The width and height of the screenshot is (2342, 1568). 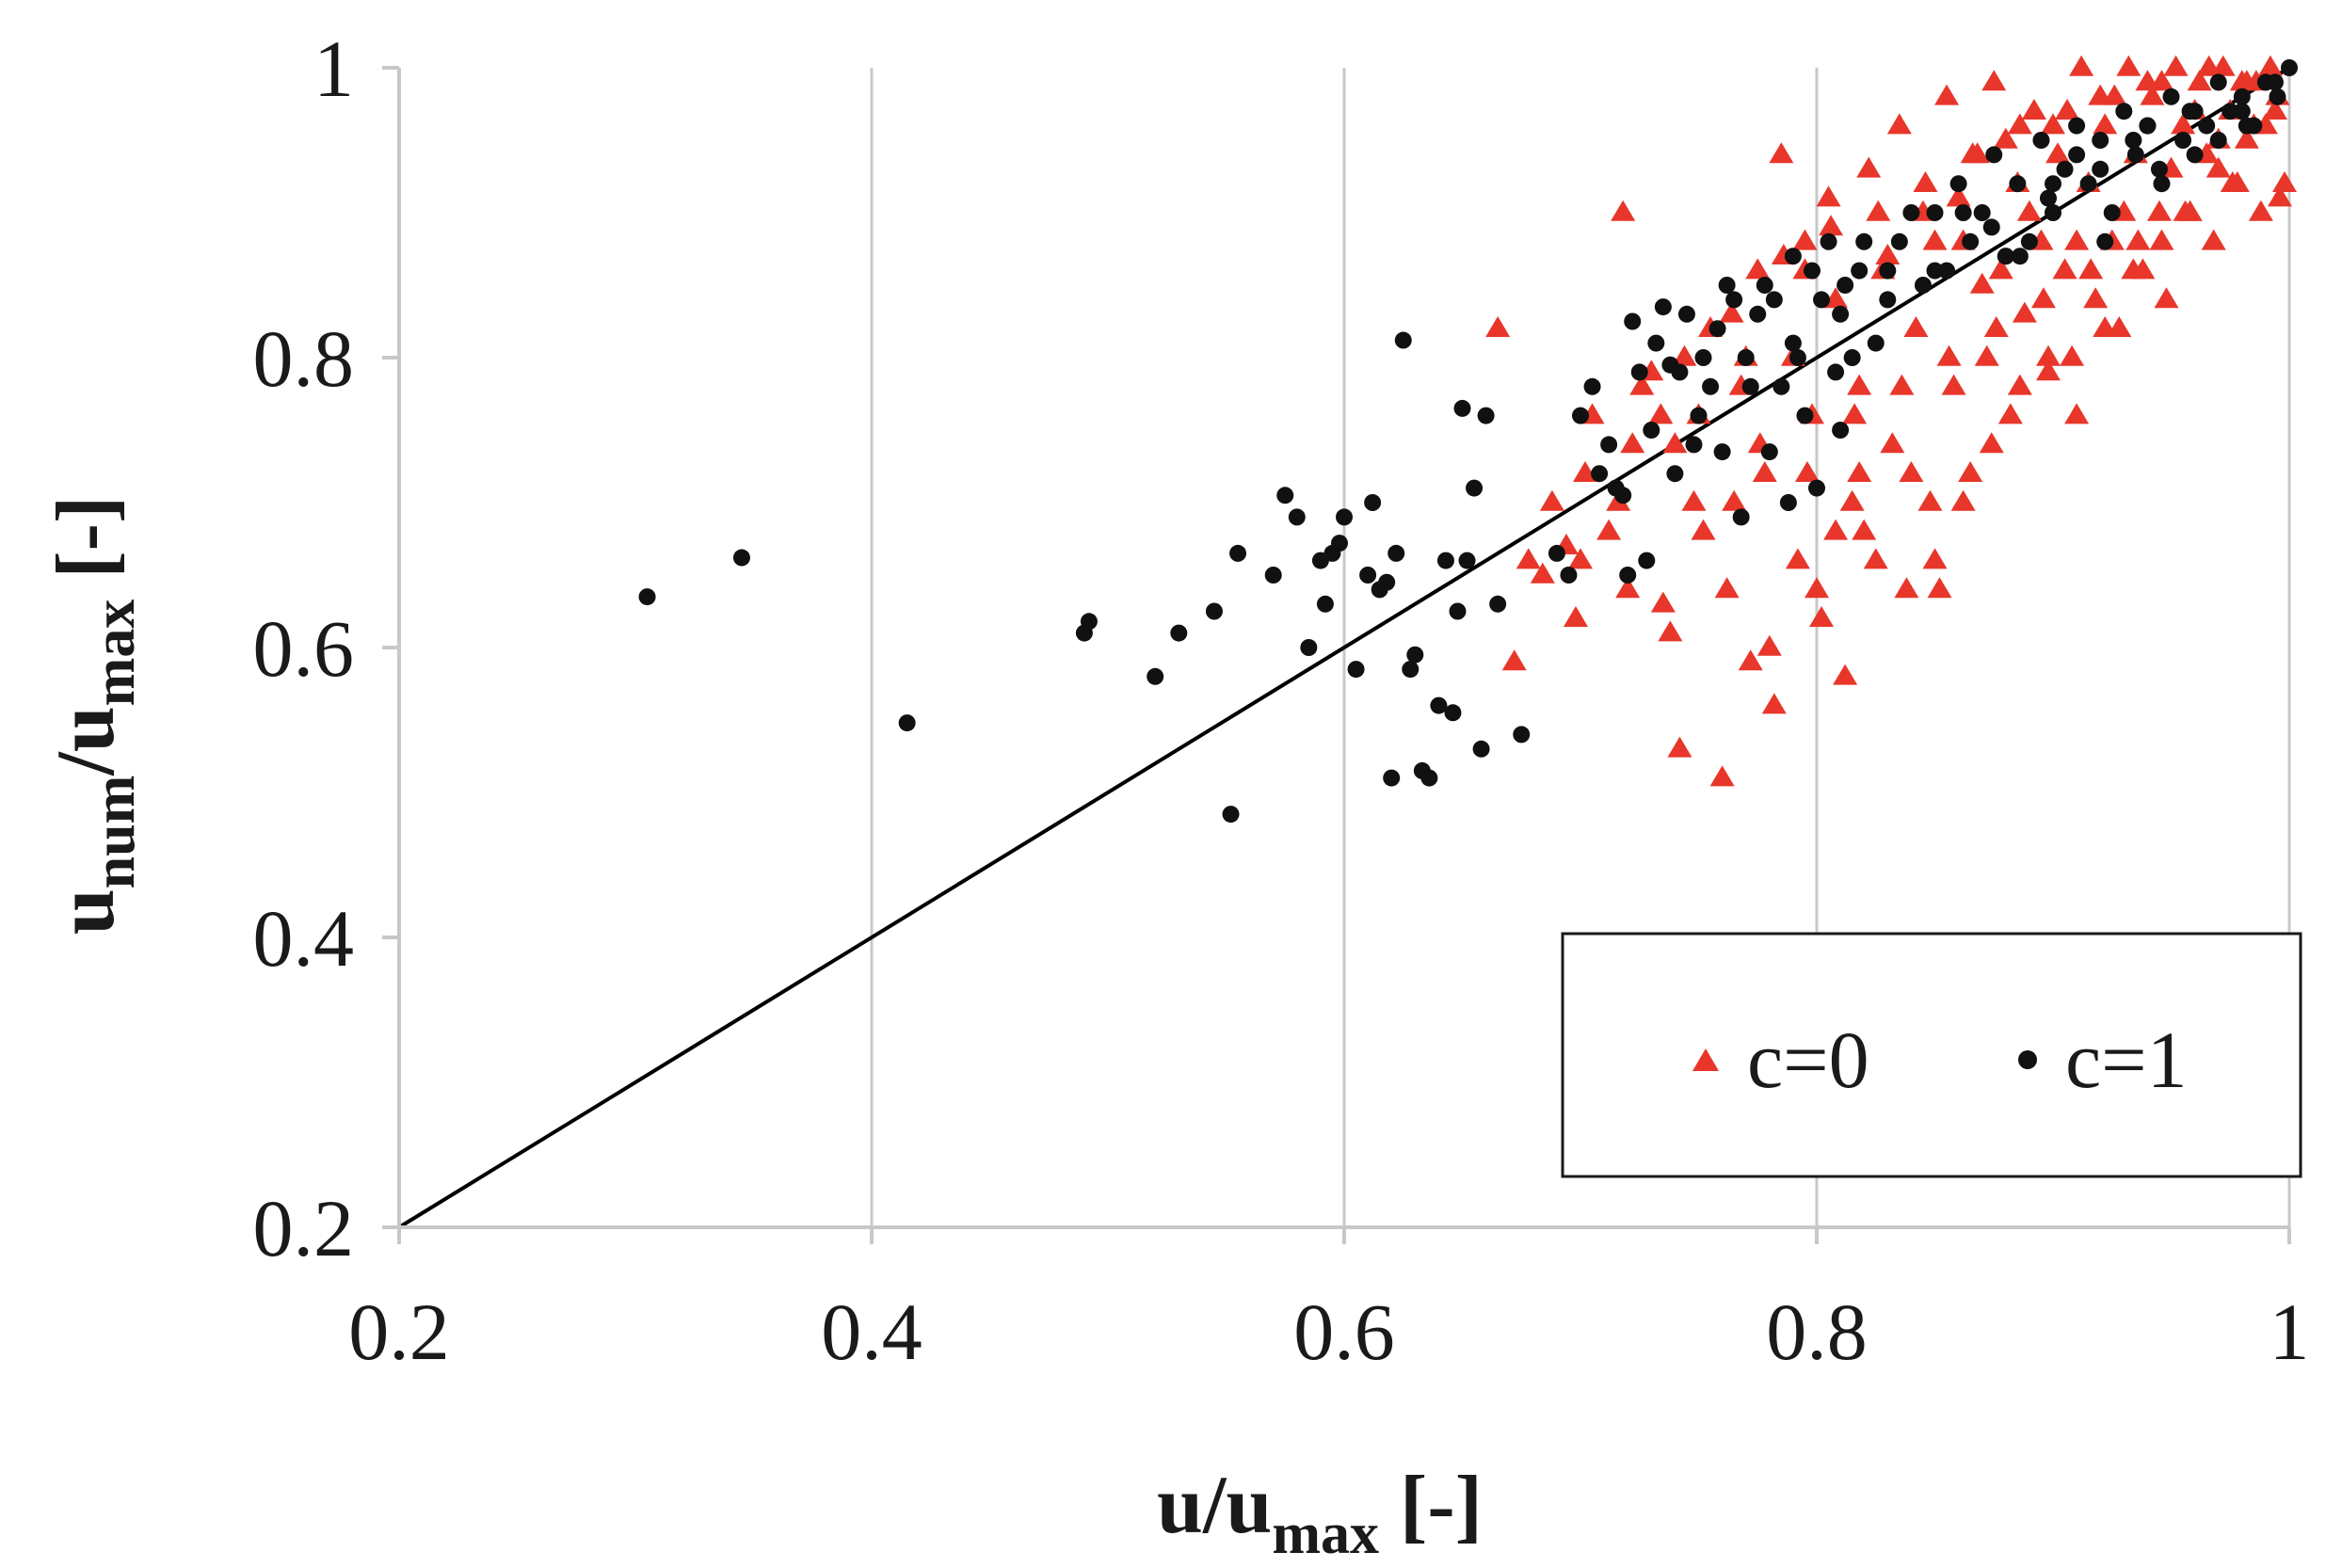 What do you see at coordinates (115, 832) in the screenshot?
I see `y-axis-label-sub1: num` at bounding box center [115, 832].